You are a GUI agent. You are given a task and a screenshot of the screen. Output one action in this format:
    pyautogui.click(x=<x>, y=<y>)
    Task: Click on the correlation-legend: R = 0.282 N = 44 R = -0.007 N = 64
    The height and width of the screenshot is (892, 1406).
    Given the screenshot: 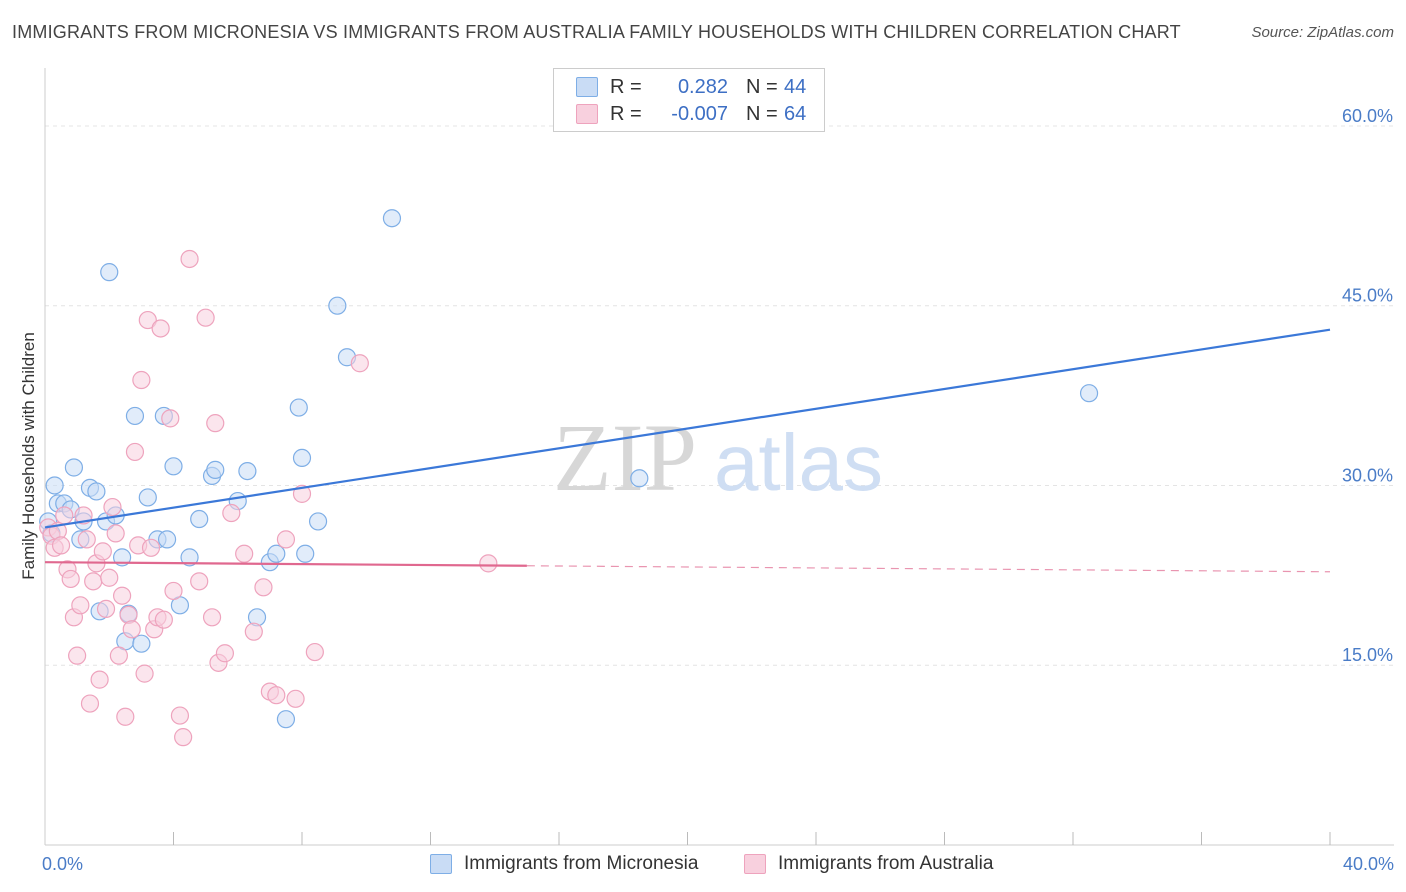 What is the action you would take?
    pyautogui.click(x=689, y=100)
    